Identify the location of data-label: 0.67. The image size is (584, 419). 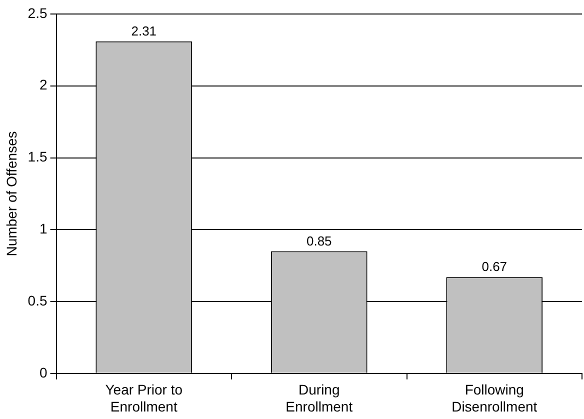
(495, 266).